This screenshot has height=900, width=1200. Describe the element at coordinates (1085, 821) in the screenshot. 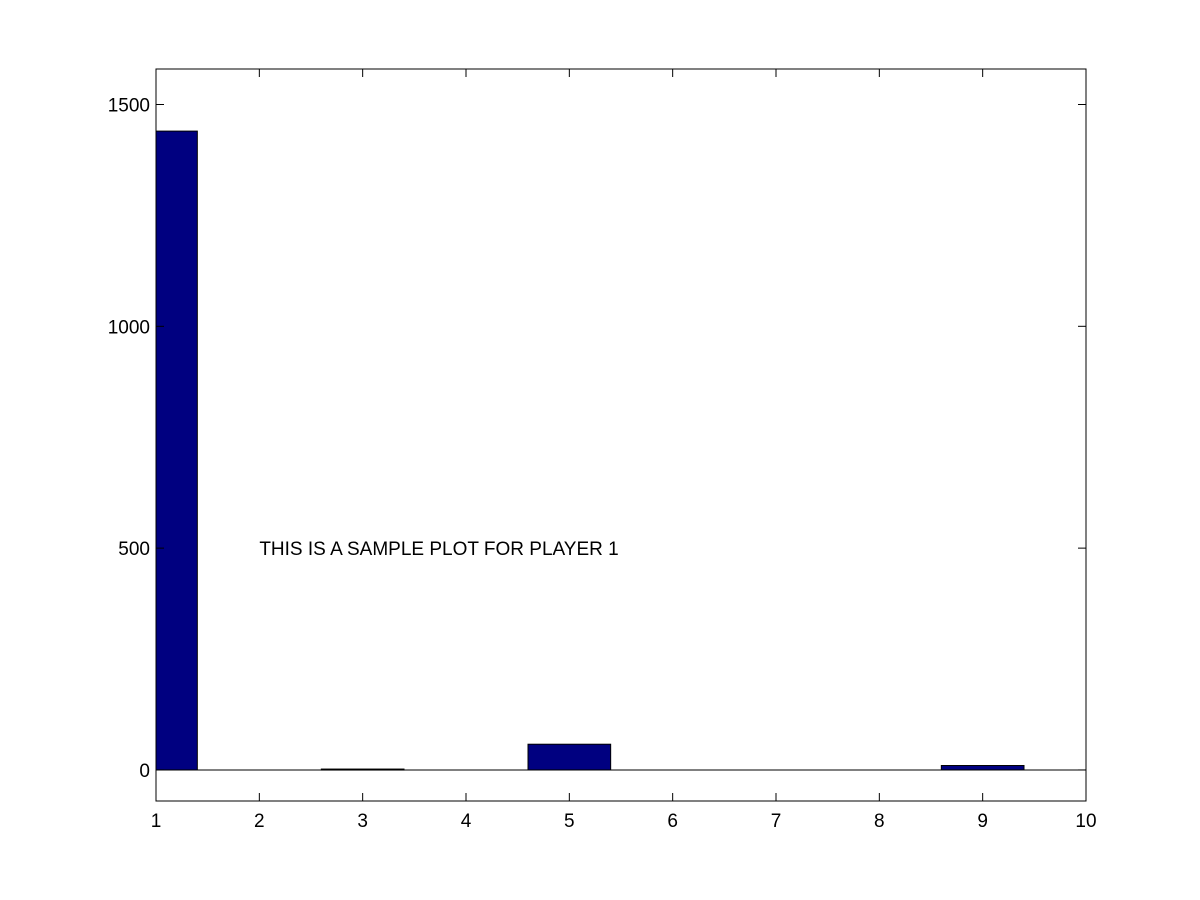

I see `x-tick-label: 10` at that location.